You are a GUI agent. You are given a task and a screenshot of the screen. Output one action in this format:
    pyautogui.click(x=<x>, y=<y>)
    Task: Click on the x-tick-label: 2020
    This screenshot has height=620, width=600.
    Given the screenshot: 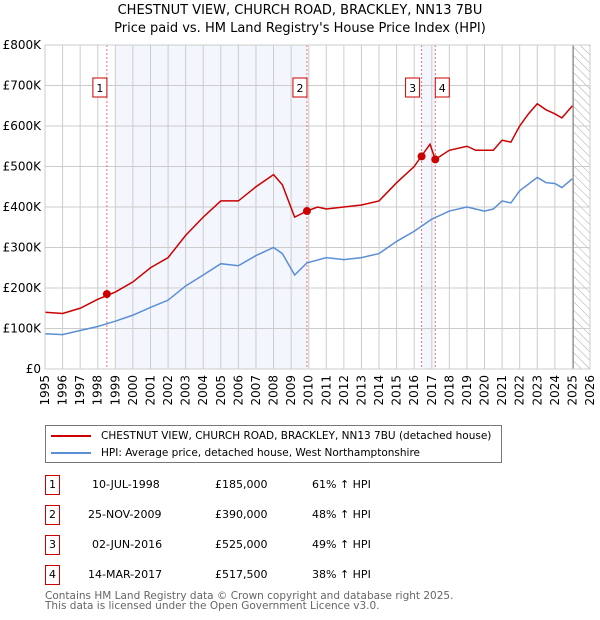 What is the action you would take?
    pyautogui.click(x=485, y=390)
    